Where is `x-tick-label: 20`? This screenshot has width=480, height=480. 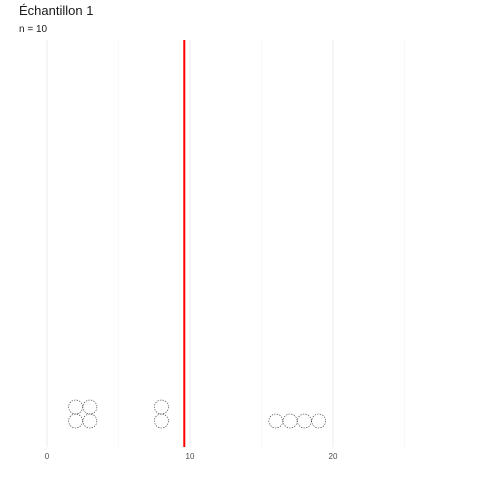
x-tick-label: 20 is located at coordinates (333, 456).